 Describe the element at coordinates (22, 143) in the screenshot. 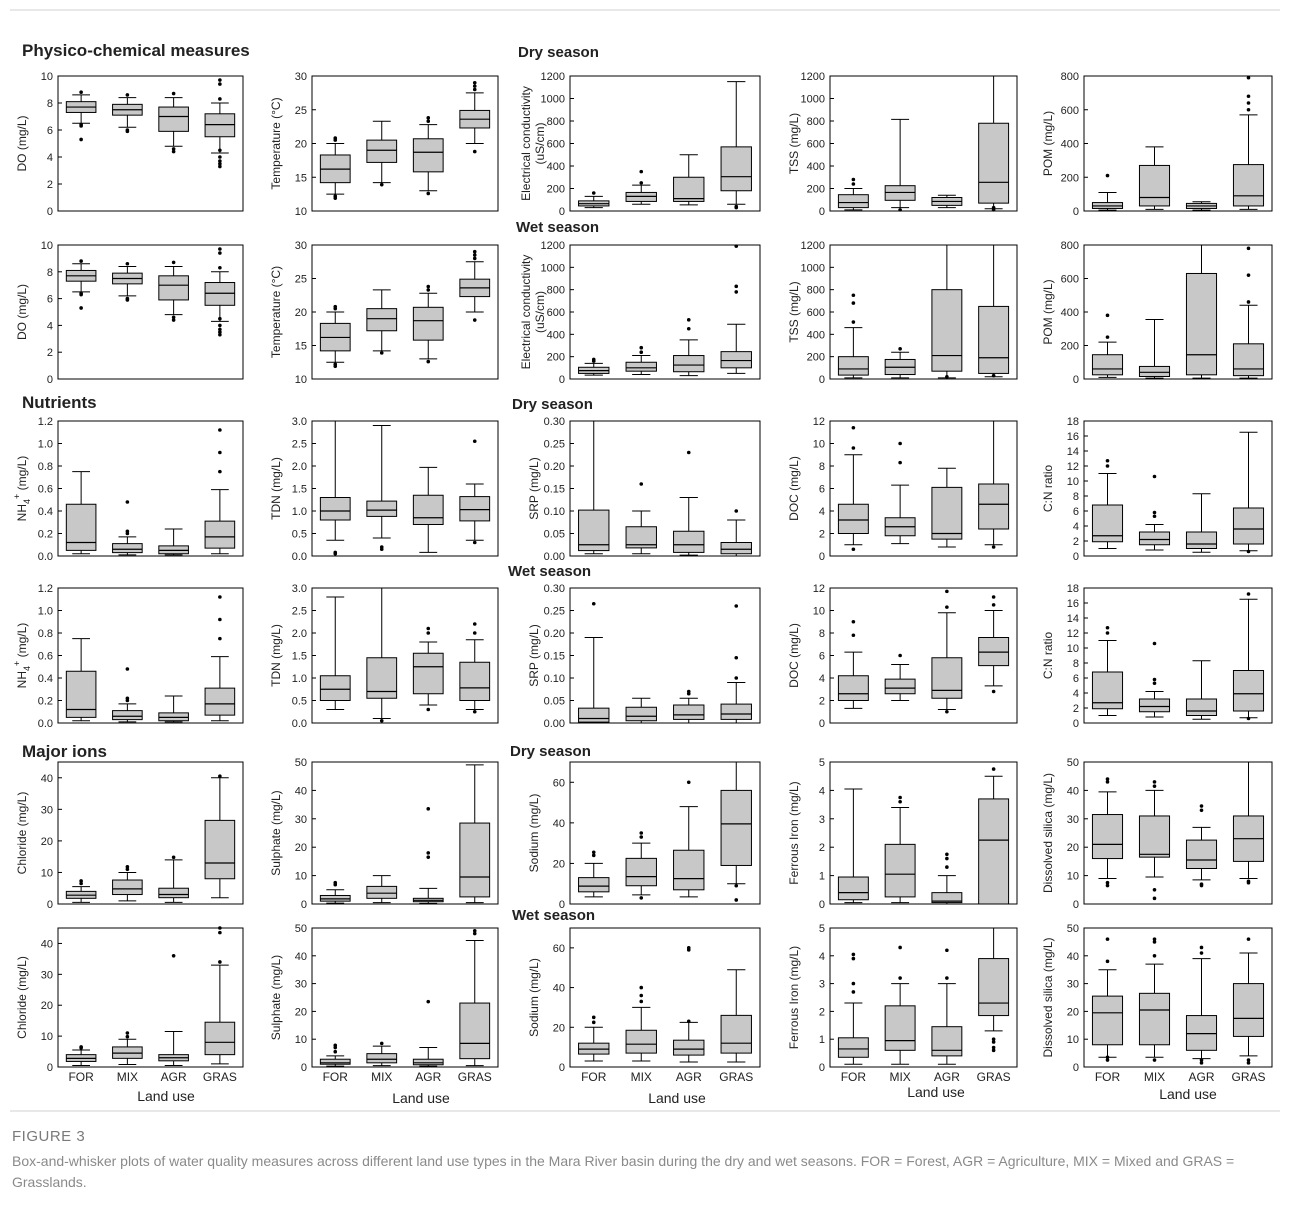

I see `y-axis-label: DO (mg/L)` at that location.